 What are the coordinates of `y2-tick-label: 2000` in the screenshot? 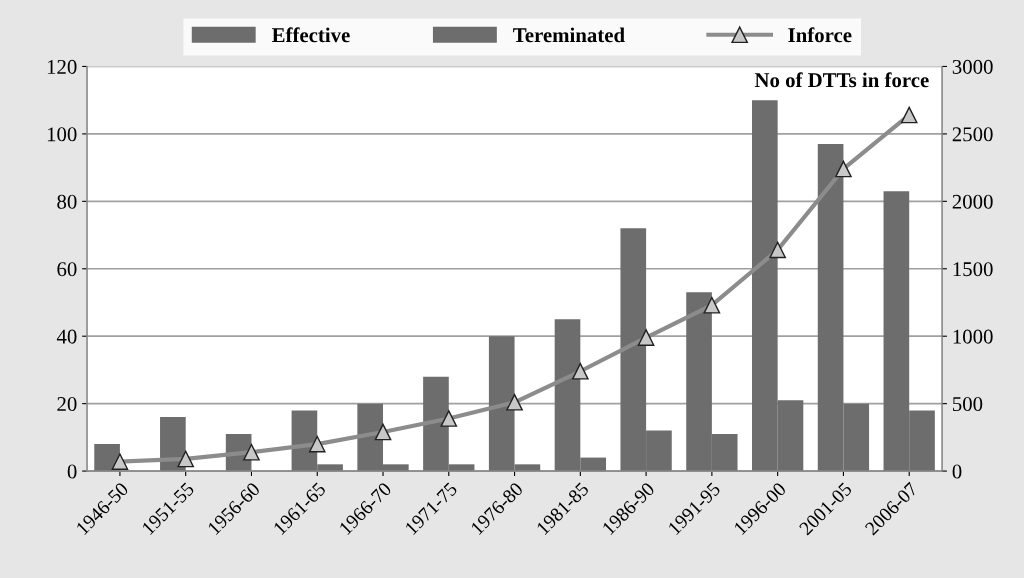 It's located at (972, 201).